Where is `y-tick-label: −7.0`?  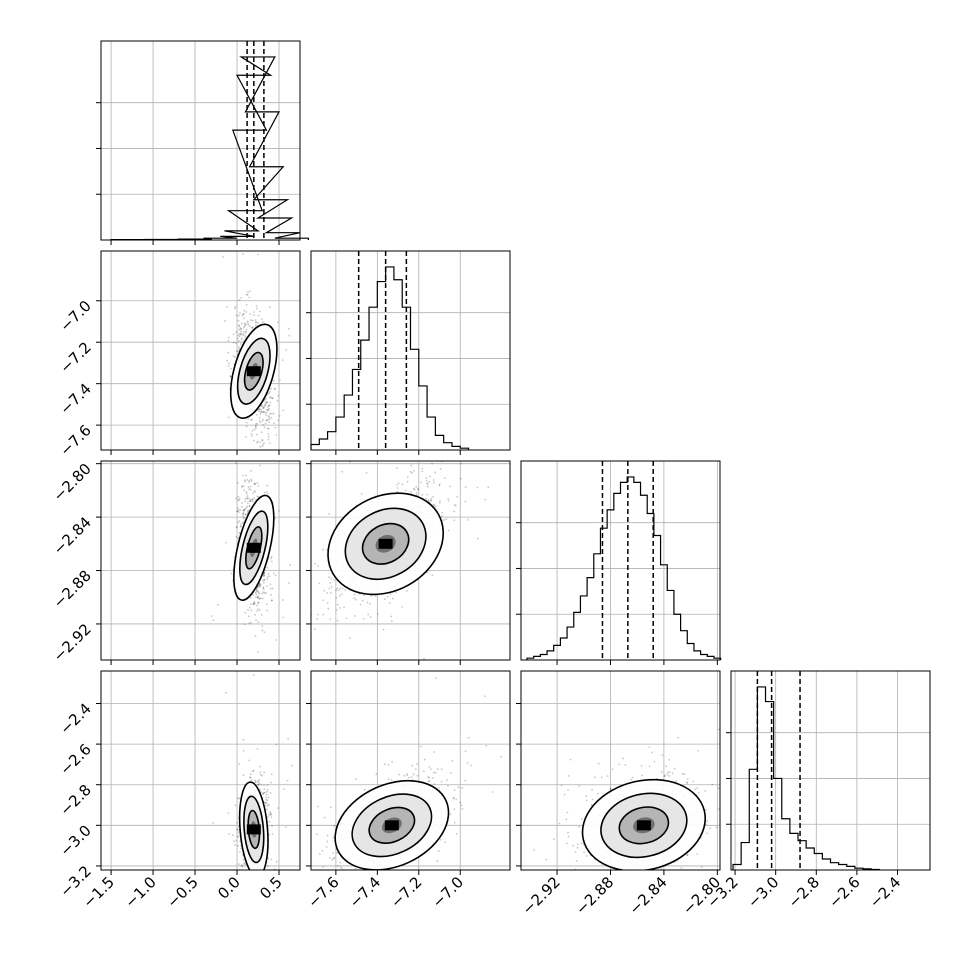 y-tick-label: −7.0 is located at coordinates (75, 316).